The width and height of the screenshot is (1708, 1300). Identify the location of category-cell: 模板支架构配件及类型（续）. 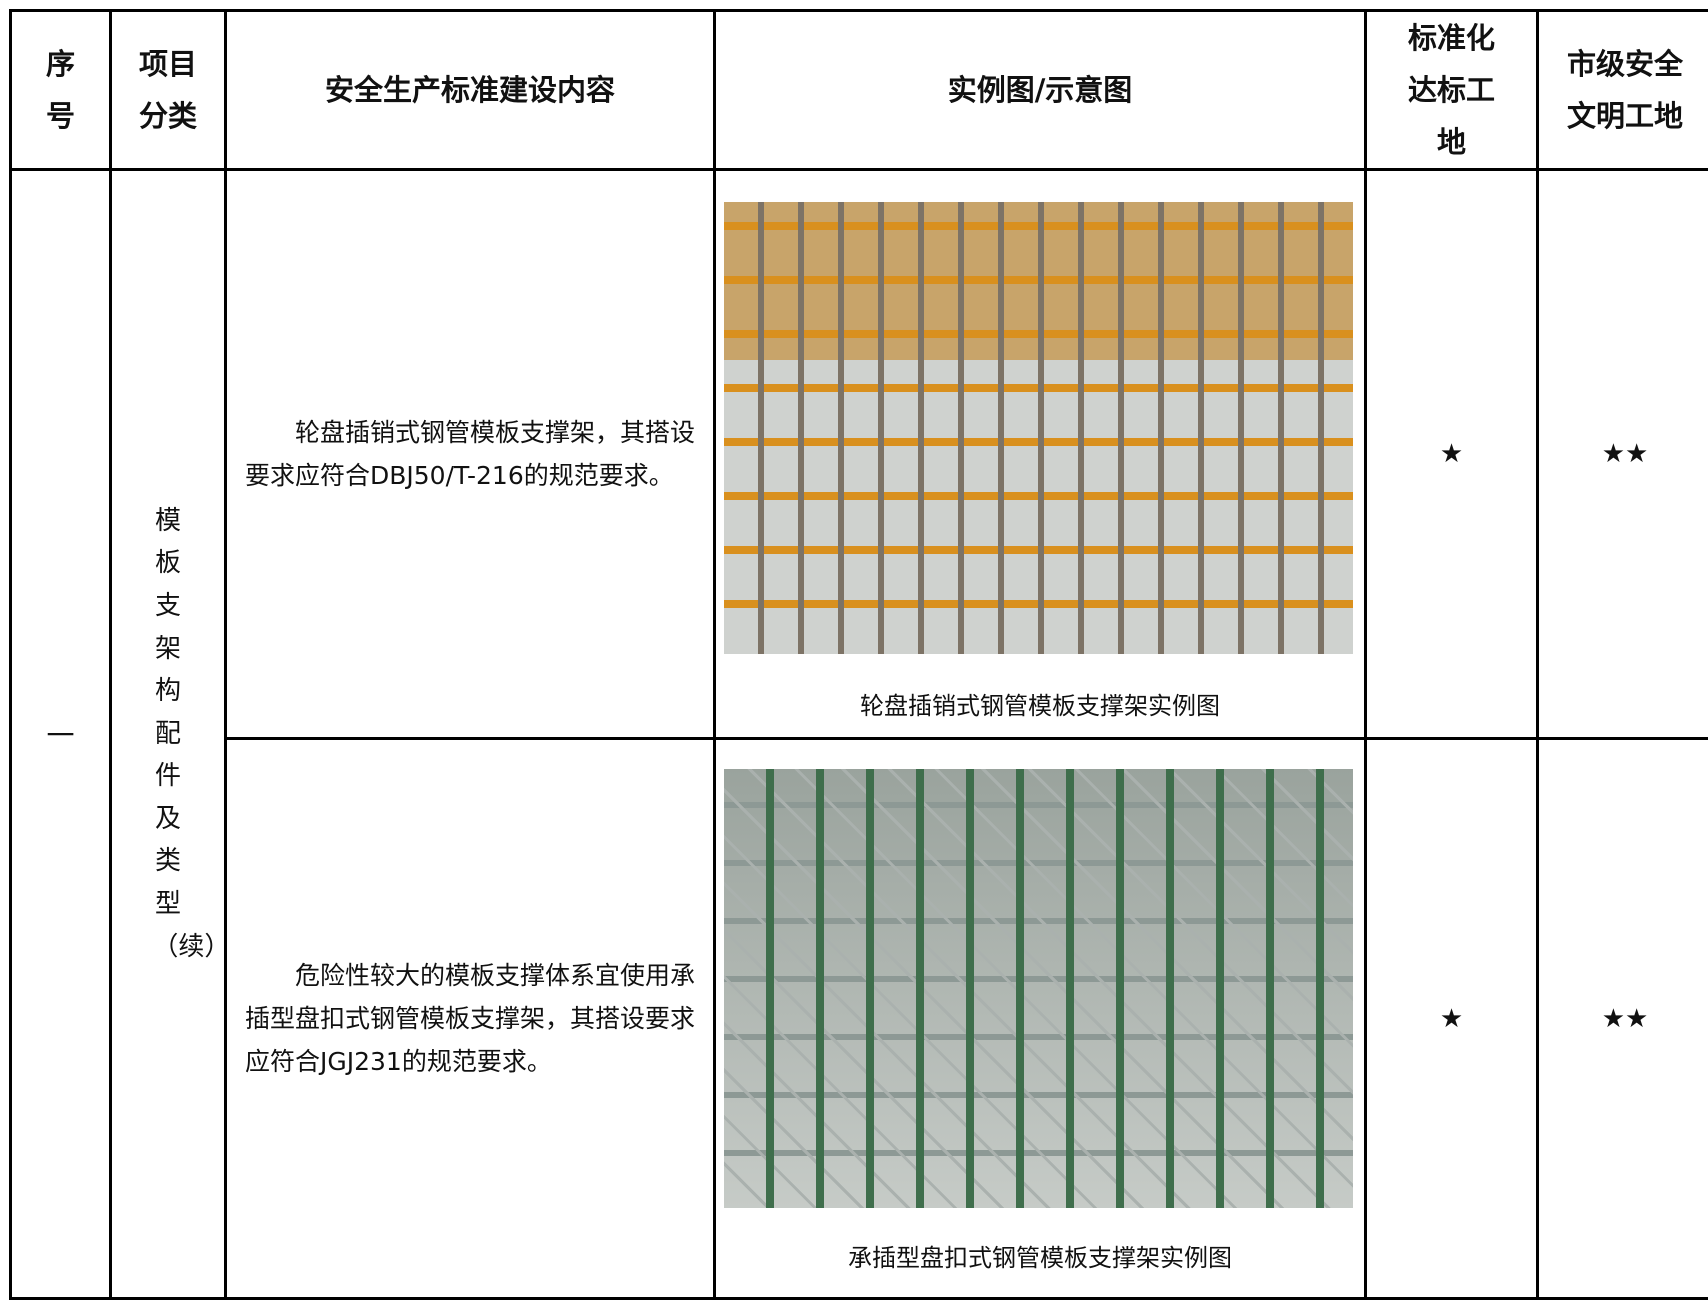
(168, 734).